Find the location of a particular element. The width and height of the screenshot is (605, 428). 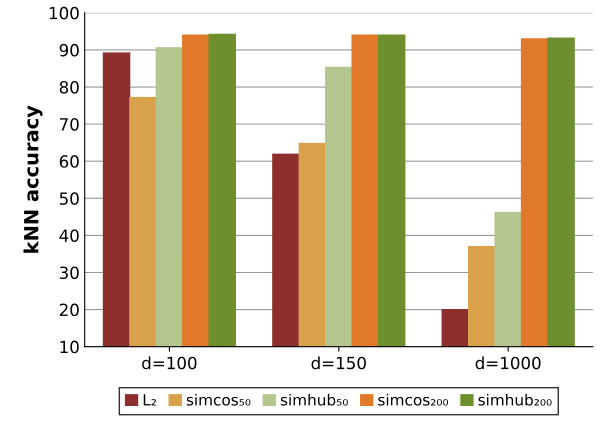

legend-label: L₂ is located at coordinates (150, 400).